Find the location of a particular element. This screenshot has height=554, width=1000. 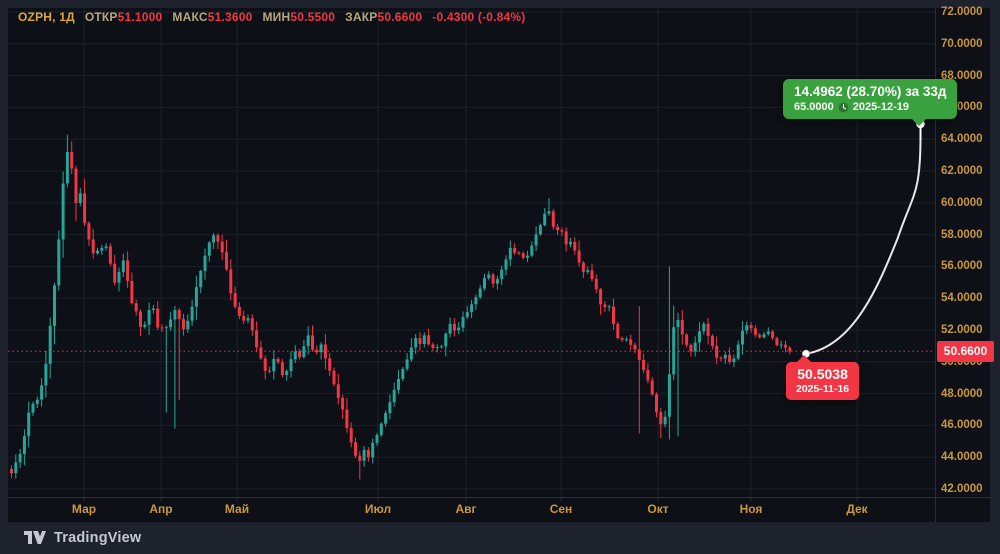

time-axis-label: Дек is located at coordinates (857, 509).